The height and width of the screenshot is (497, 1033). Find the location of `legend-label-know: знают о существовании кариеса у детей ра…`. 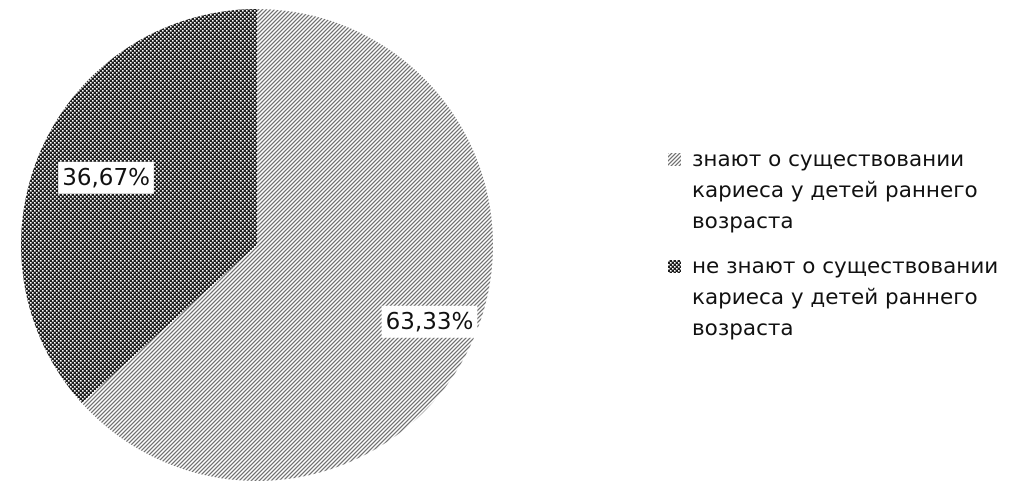

legend-label-know: знают о существовании кариеса у детей ра… is located at coordinates (835, 190).